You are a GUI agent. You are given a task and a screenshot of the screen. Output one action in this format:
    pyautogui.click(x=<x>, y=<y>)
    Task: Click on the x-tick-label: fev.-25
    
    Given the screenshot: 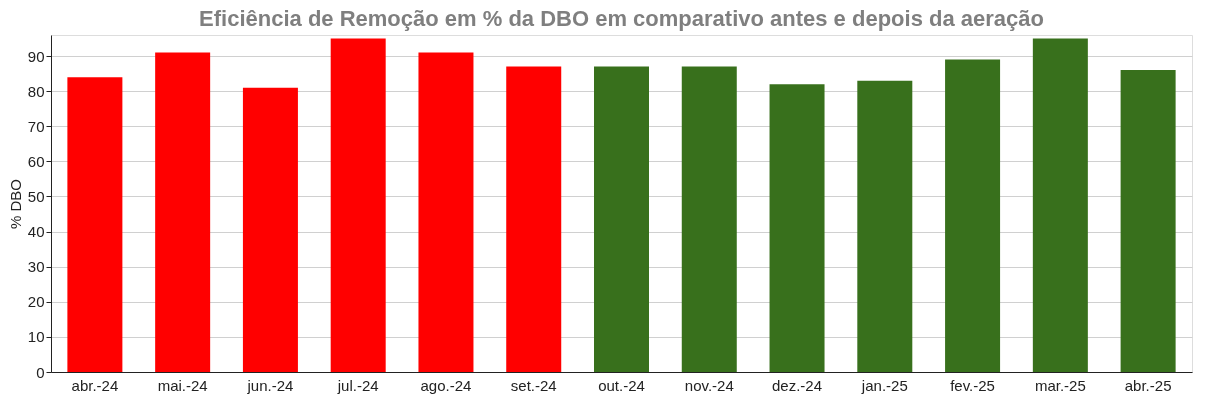 What is the action you would take?
    pyautogui.click(x=972, y=385)
    